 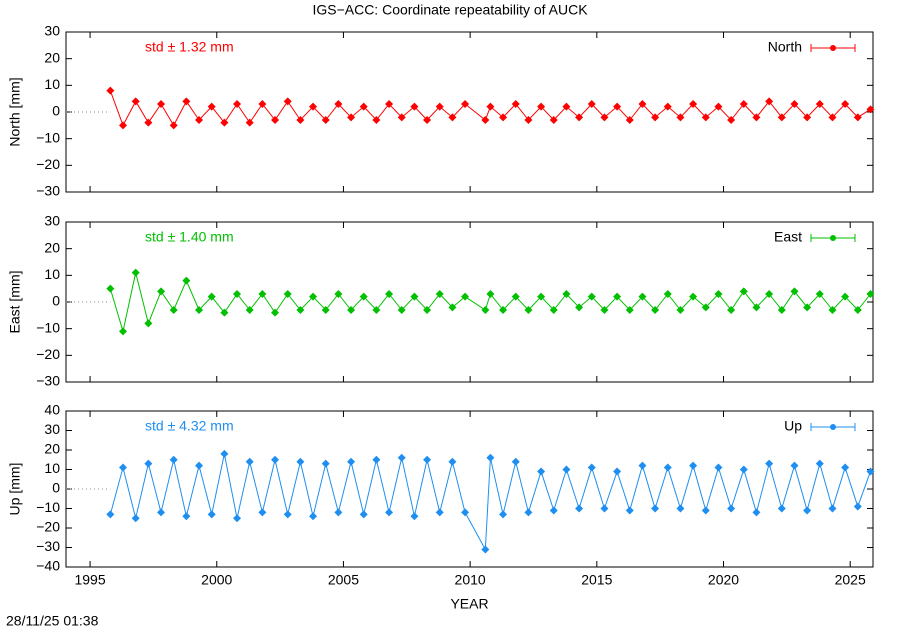 I want to click on y-tick-label: 40, so click(x=52, y=410).